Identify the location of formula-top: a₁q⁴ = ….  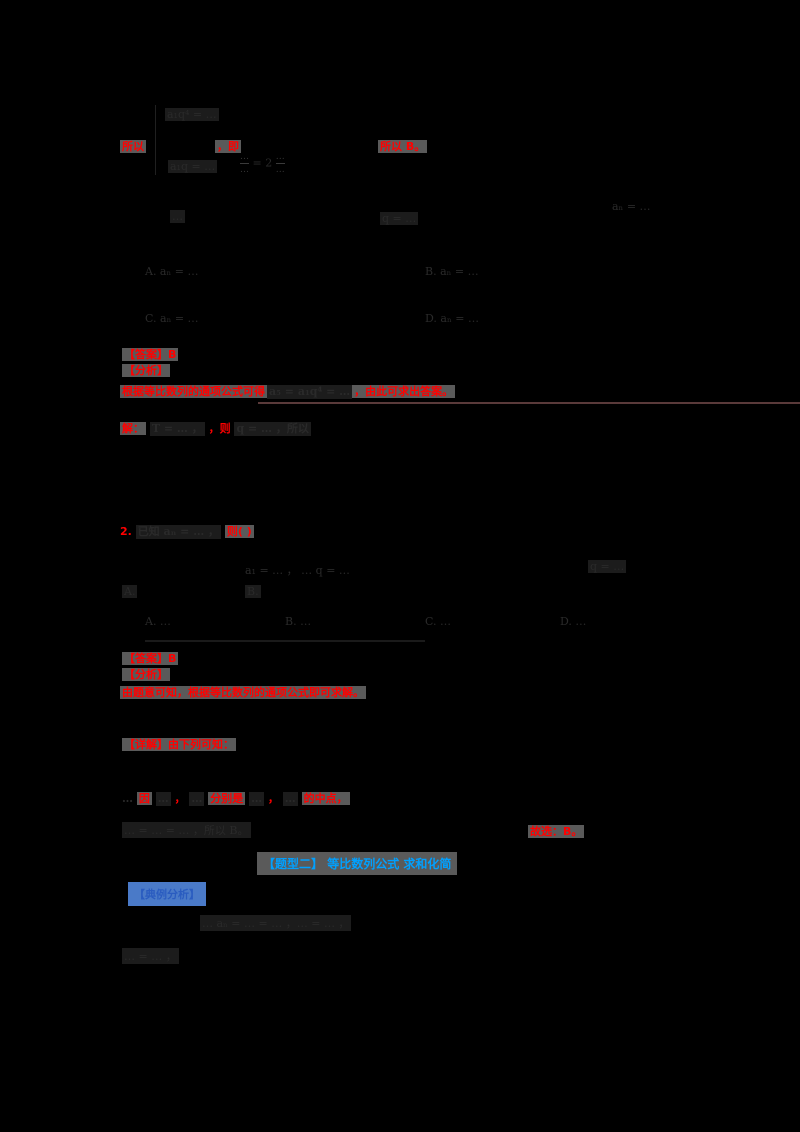
(192, 114).